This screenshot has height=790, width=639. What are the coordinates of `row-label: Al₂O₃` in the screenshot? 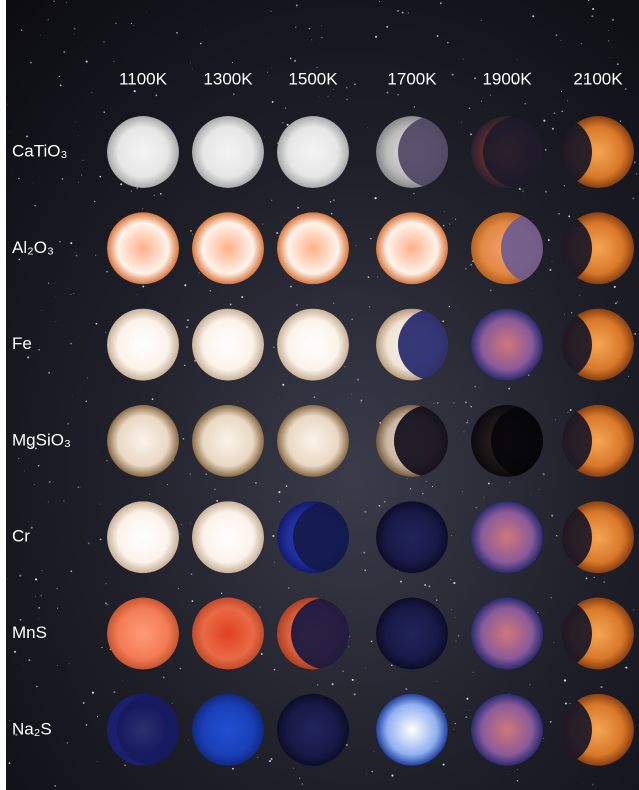 It's located at (33, 247).